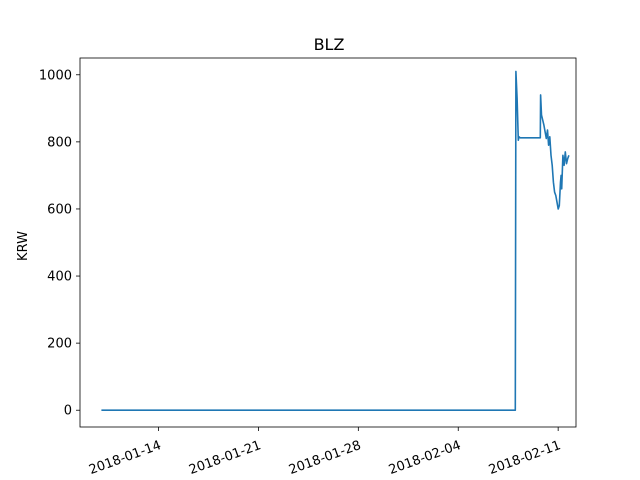  Describe the element at coordinates (59, 209) in the screenshot. I see `y-tick-label: 600` at that location.